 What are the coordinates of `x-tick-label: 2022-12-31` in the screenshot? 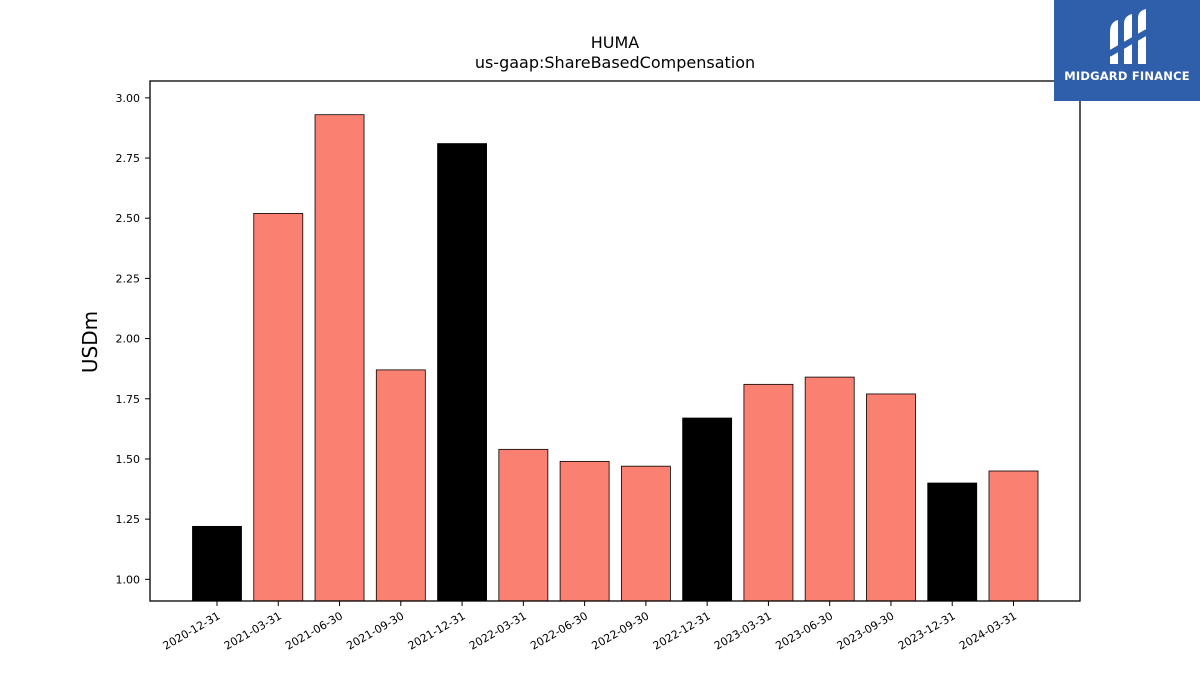 It's located at (682, 630).